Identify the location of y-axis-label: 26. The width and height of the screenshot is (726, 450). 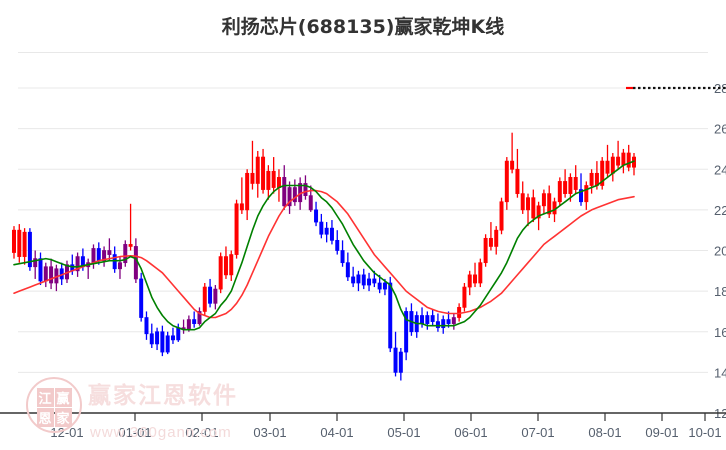
(720, 129).